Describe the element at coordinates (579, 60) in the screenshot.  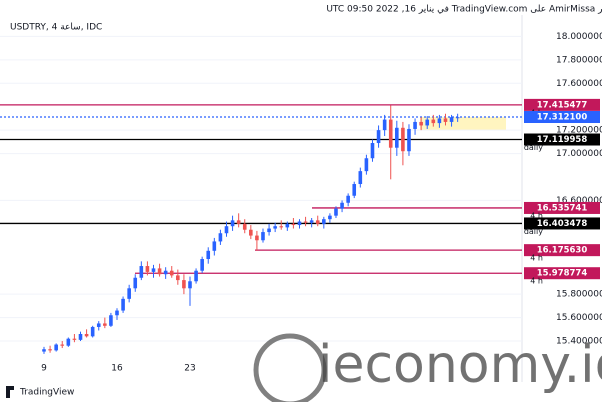
I see `y-tick-label: 17.800000` at that location.